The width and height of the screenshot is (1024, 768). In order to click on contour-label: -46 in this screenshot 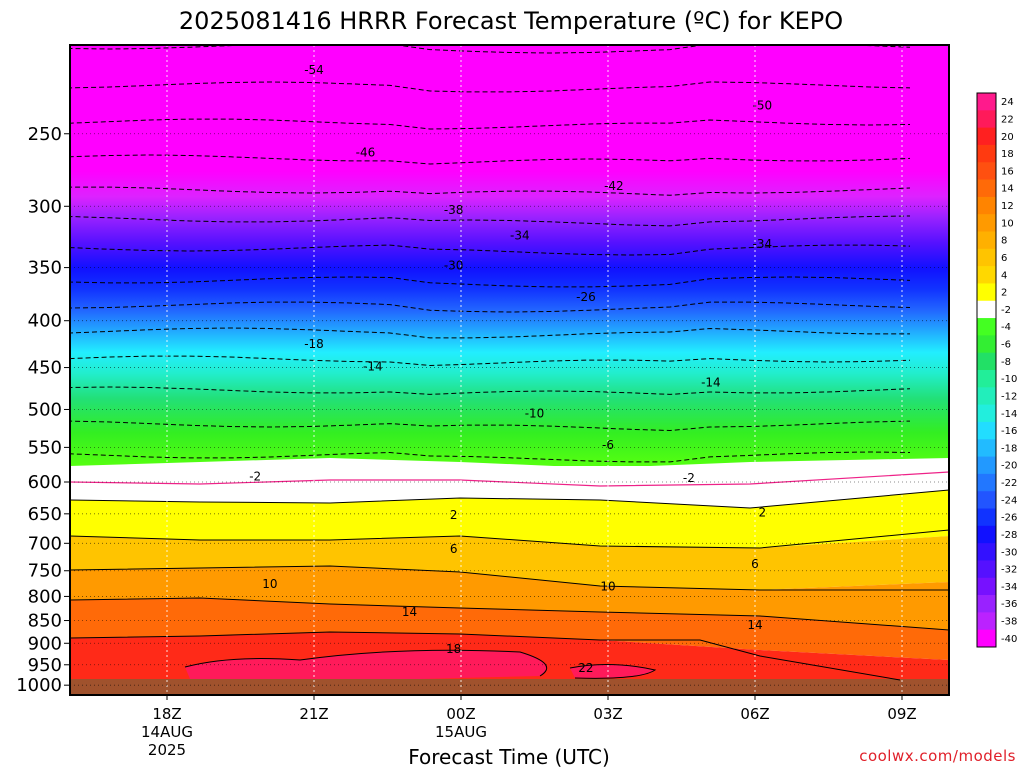, I will do `click(366, 152)`.